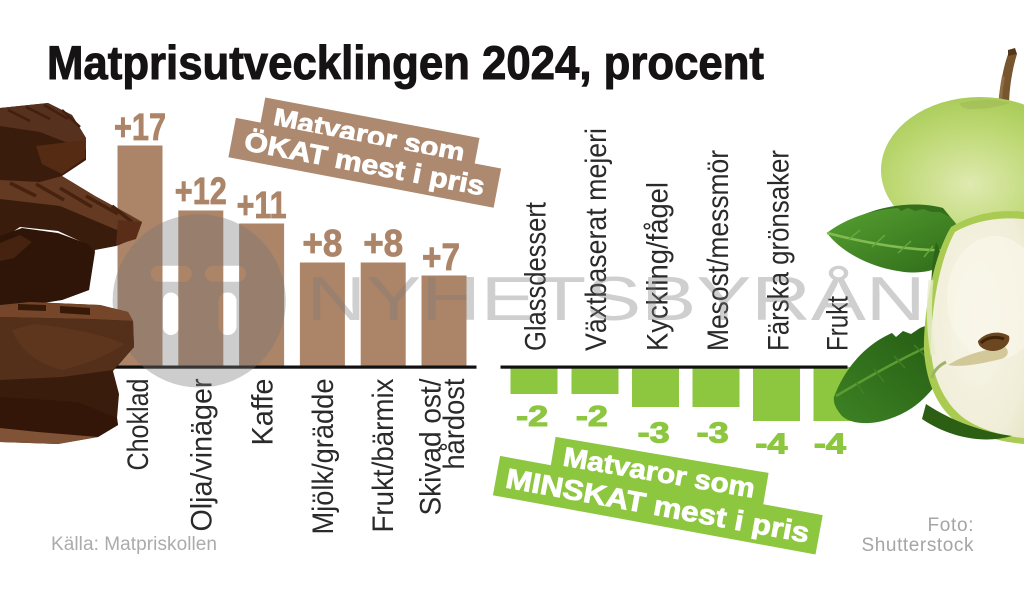 The width and height of the screenshot is (1024, 600). Describe the element at coordinates (596, 239) in the screenshot. I see `svg-text: Växtbaserat mejeri` at that location.